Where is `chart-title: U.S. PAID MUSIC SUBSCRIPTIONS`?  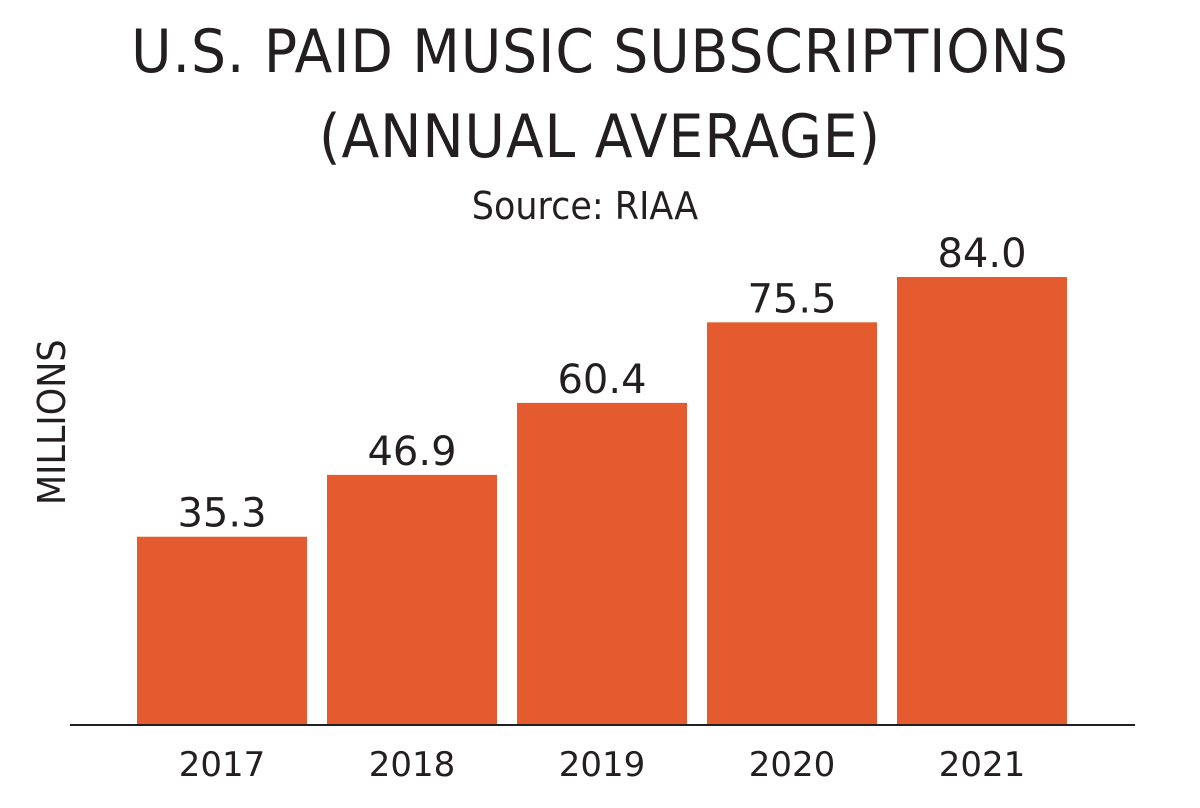 chart-title: U.S. PAID MUSIC SUBSCRIPTIONS is located at coordinates (600, 52).